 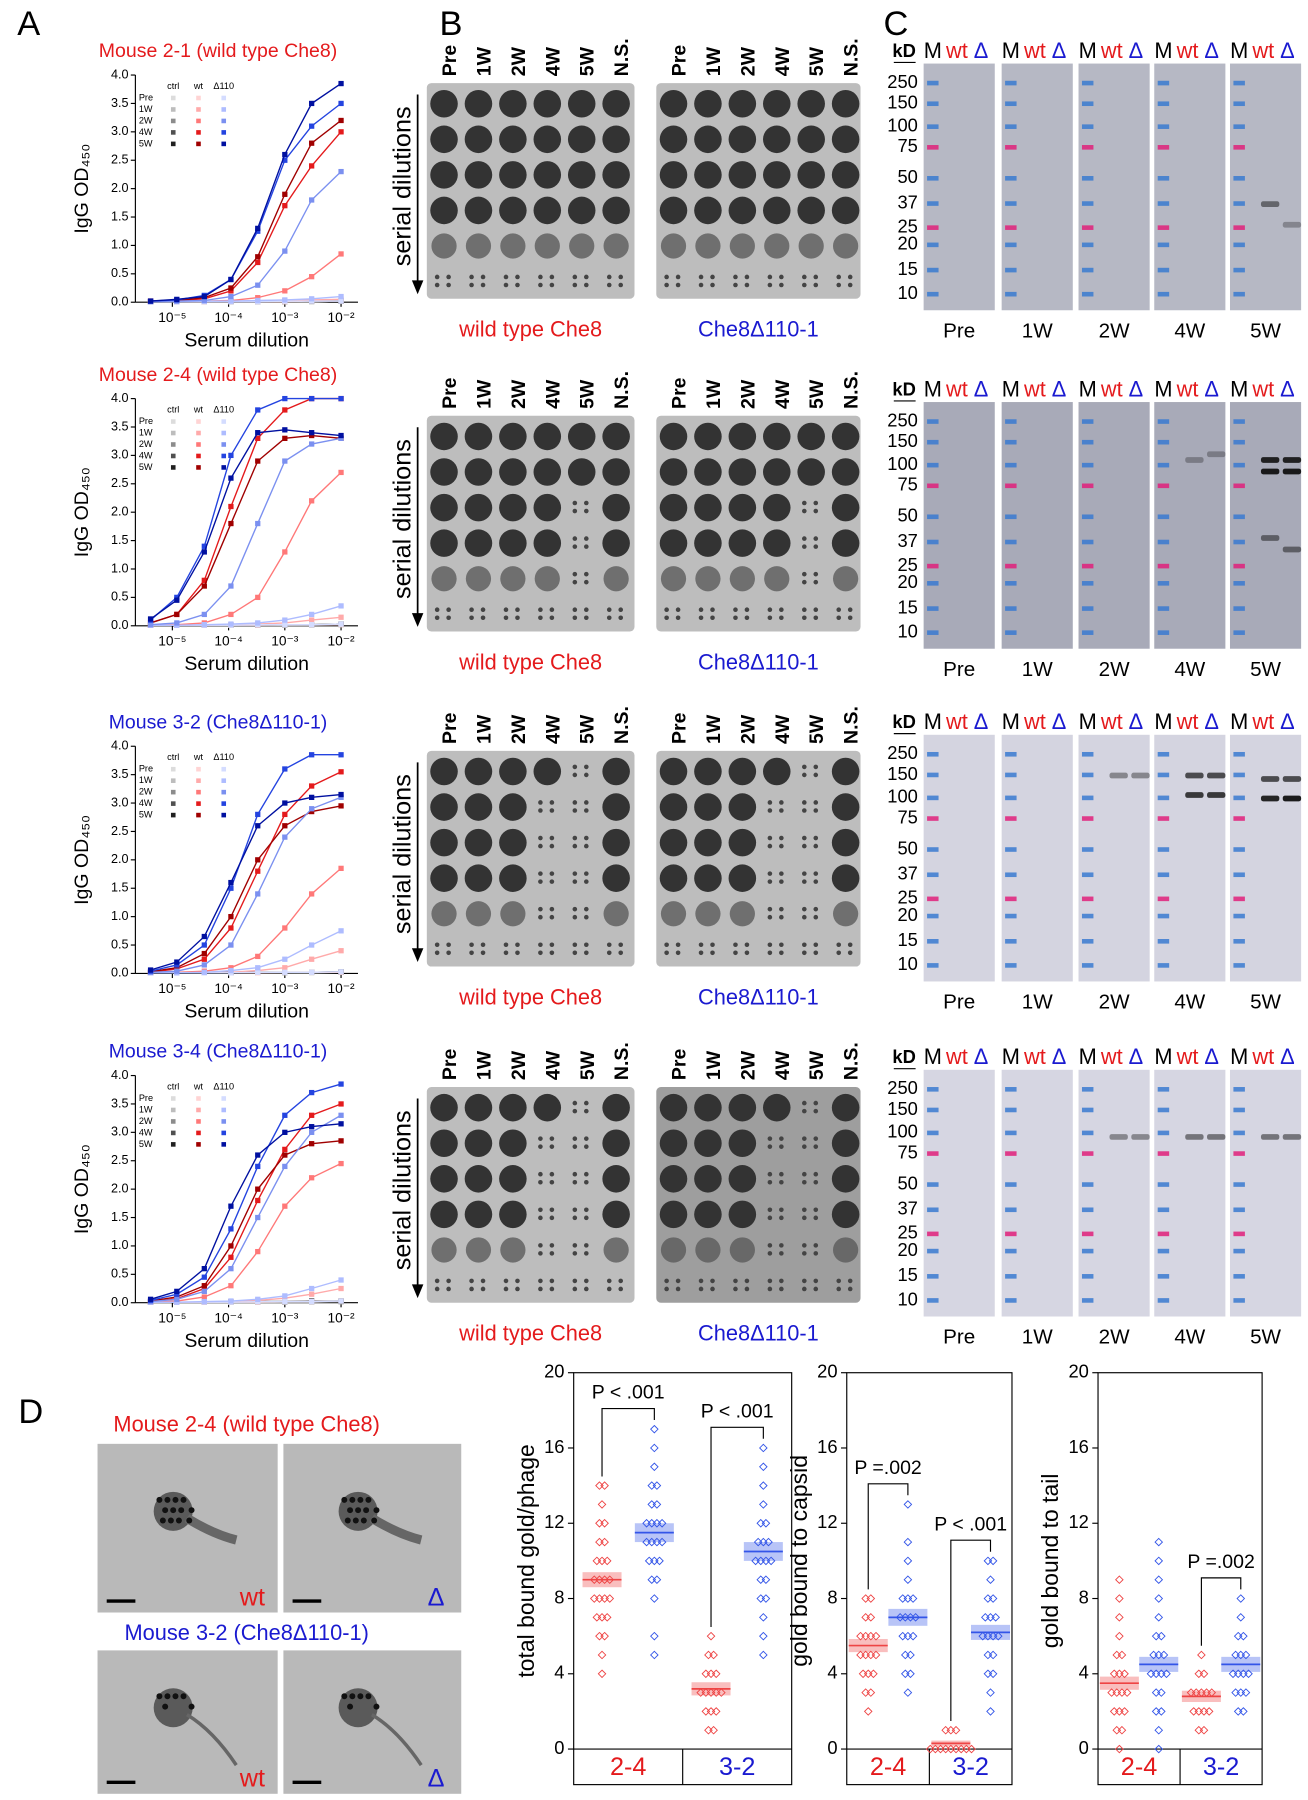 What do you see at coordinates (175, 1696) in the screenshot?
I see `gold-particle` at bounding box center [175, 1696].